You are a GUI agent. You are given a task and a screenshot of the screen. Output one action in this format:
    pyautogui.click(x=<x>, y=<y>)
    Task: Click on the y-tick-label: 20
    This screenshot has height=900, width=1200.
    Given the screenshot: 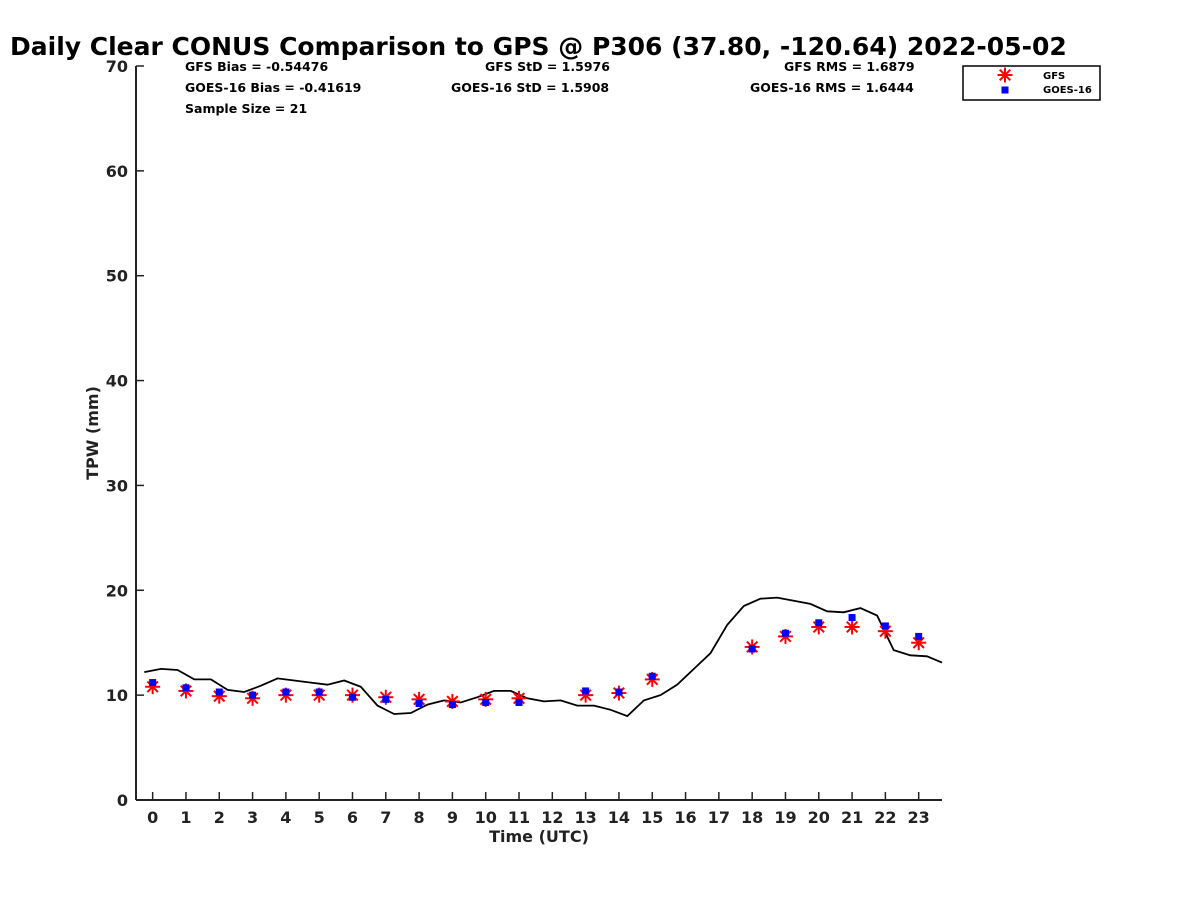 What is the action you would take?
    pyautogui.click(x=117, y=590)
    